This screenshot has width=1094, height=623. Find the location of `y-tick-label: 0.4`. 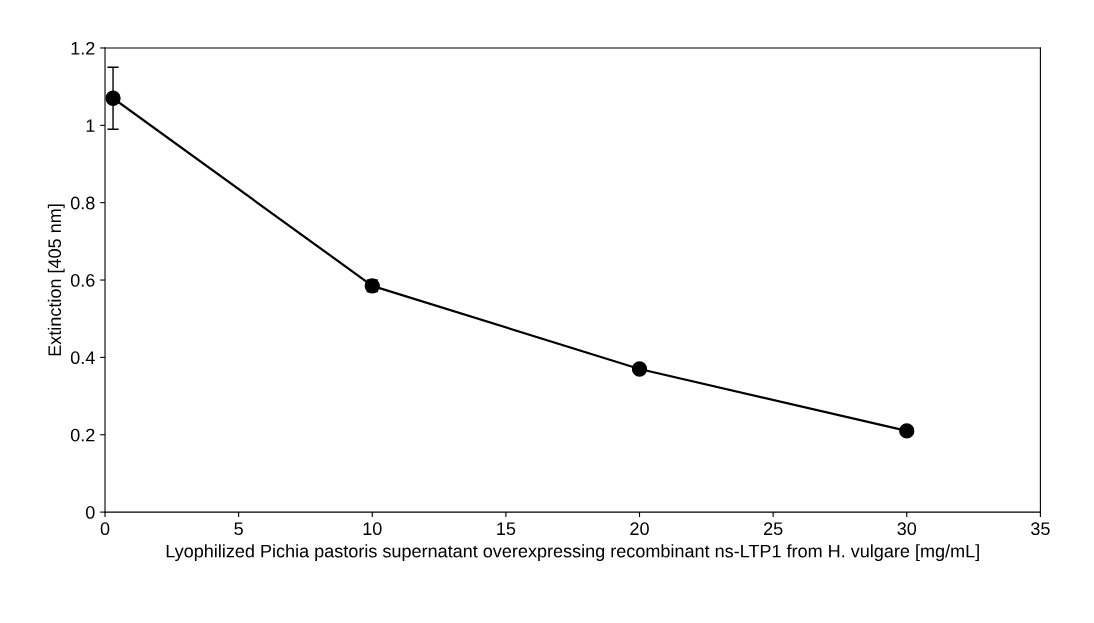

y-tick-label: 0.4 is located at coordinates (82, 358).